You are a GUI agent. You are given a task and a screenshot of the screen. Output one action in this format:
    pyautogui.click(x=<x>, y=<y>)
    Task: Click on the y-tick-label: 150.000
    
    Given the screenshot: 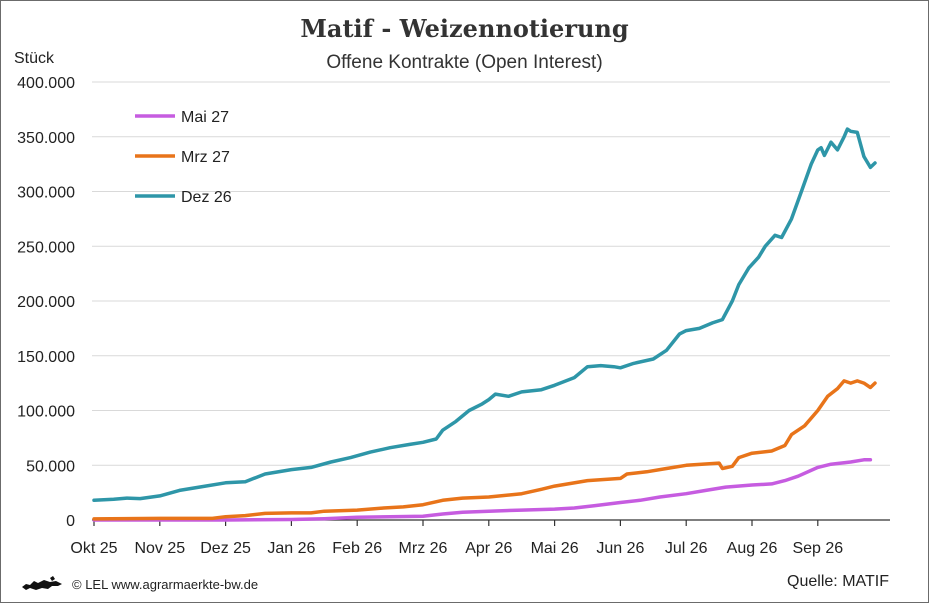 What is the action you would take?
    pyautogui.click(x=46, y=357)
    